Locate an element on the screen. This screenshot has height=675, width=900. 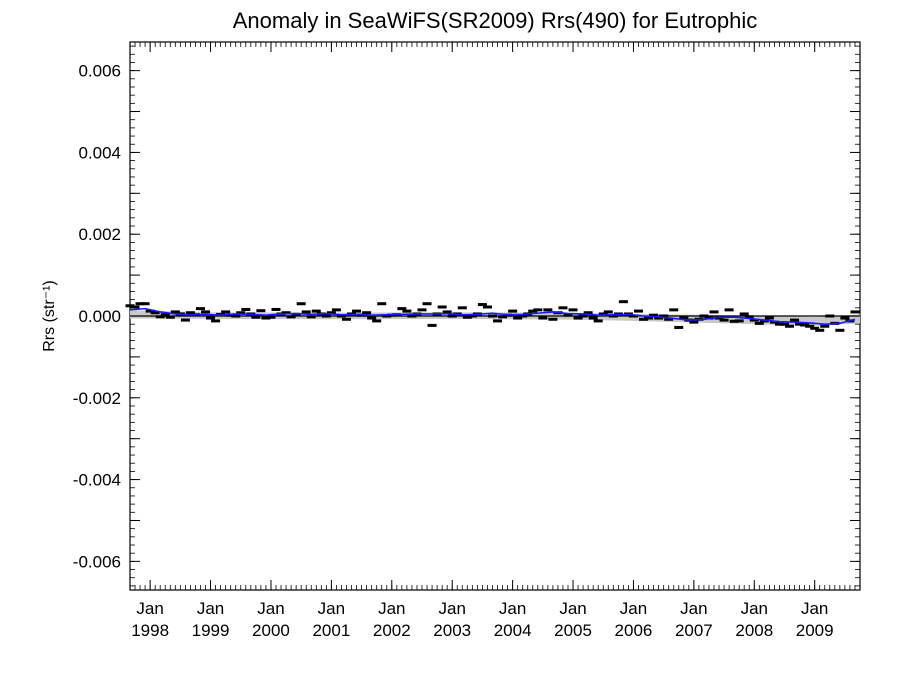
x-tick-label-year: 2003 is located at coordinates (452, 630).